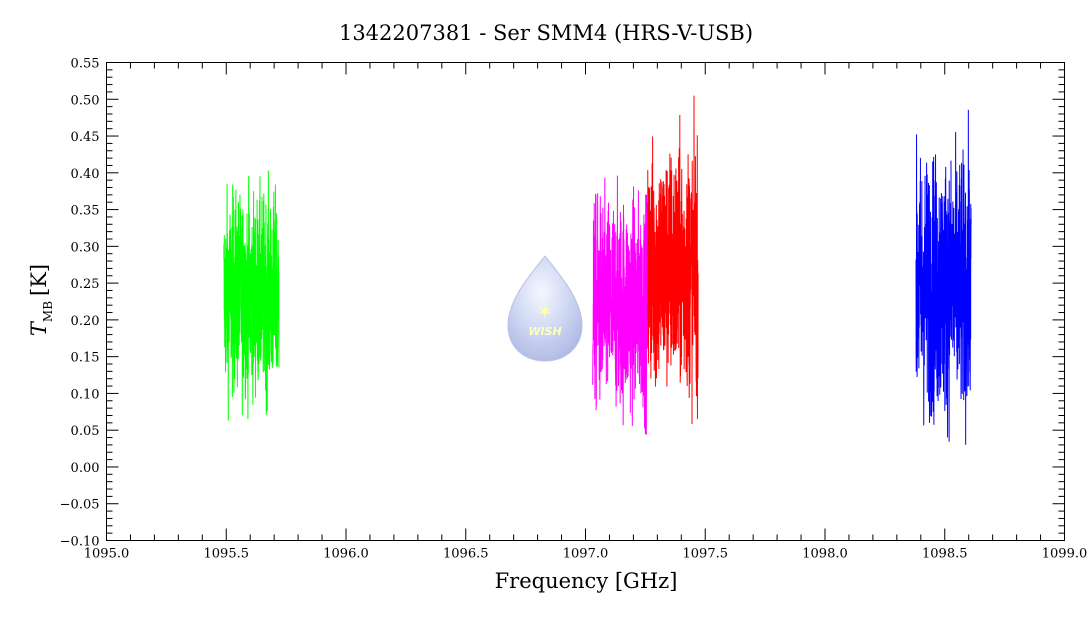  I want to click on x-tick-label: 1097.5, so click(706, 554).